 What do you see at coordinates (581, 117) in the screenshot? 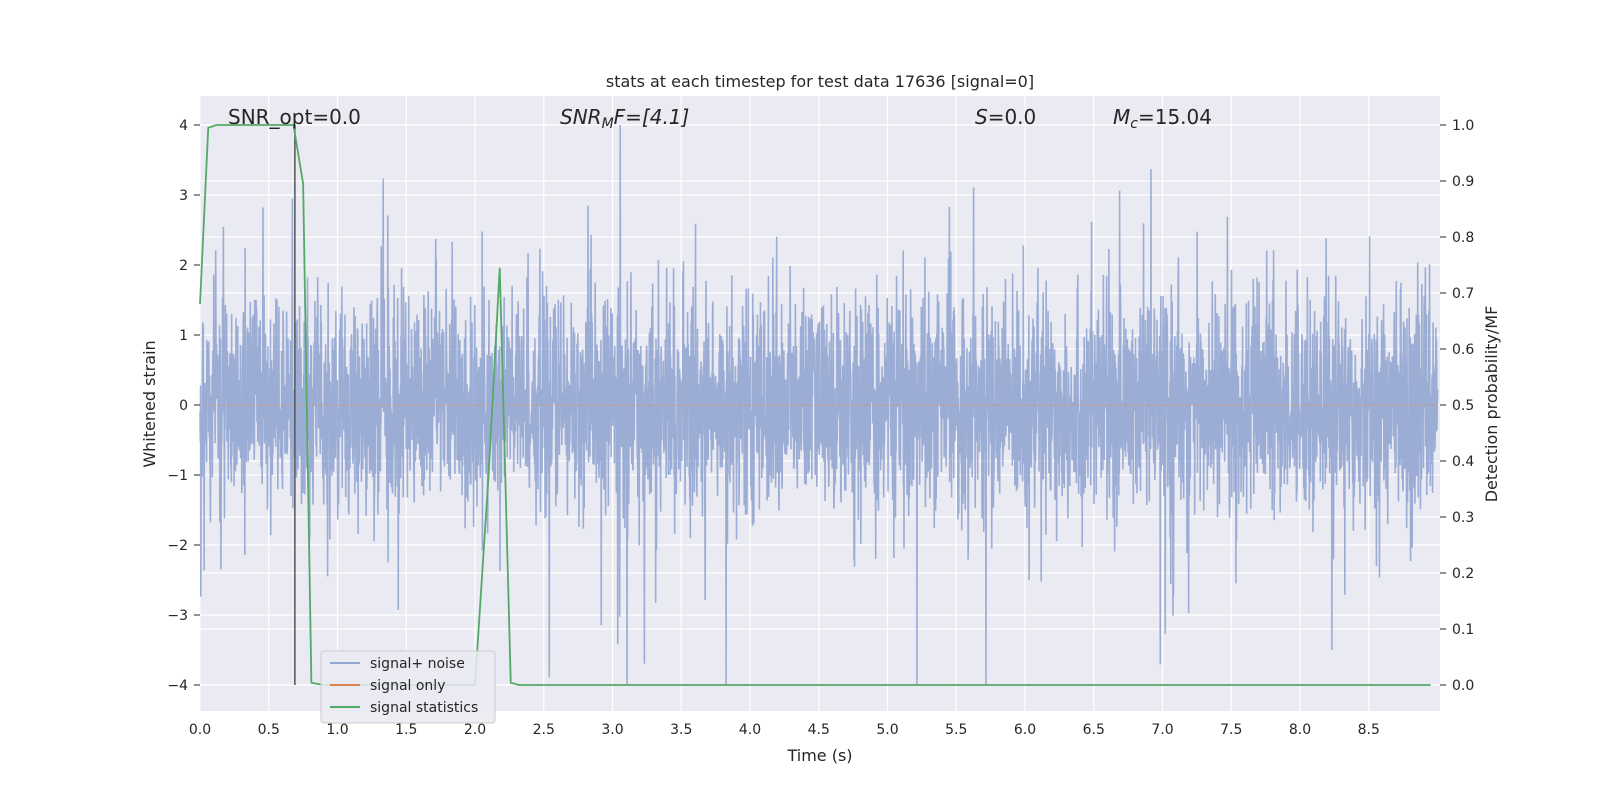
I see `snr-mf-base: SNR` at bounding box center [581, 117].